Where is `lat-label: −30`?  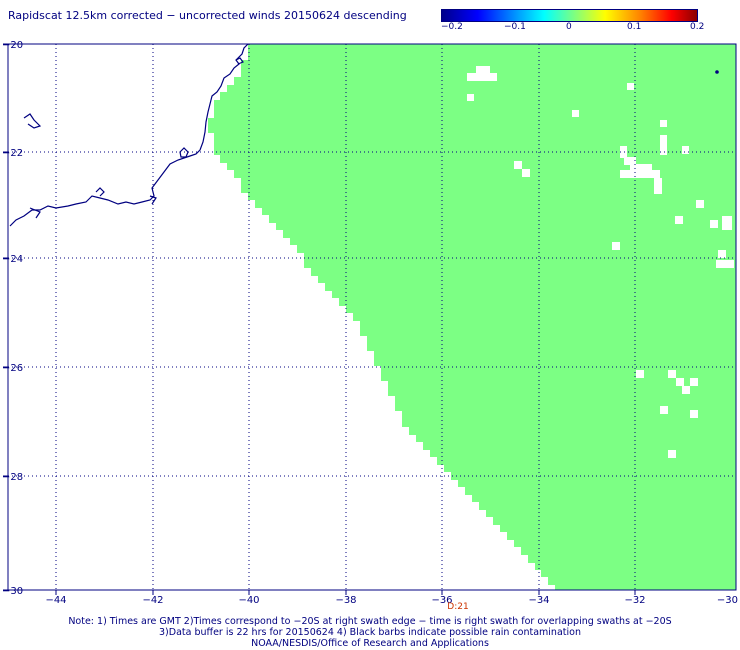 lat-label: −30 is located at coordinates (12, 591).